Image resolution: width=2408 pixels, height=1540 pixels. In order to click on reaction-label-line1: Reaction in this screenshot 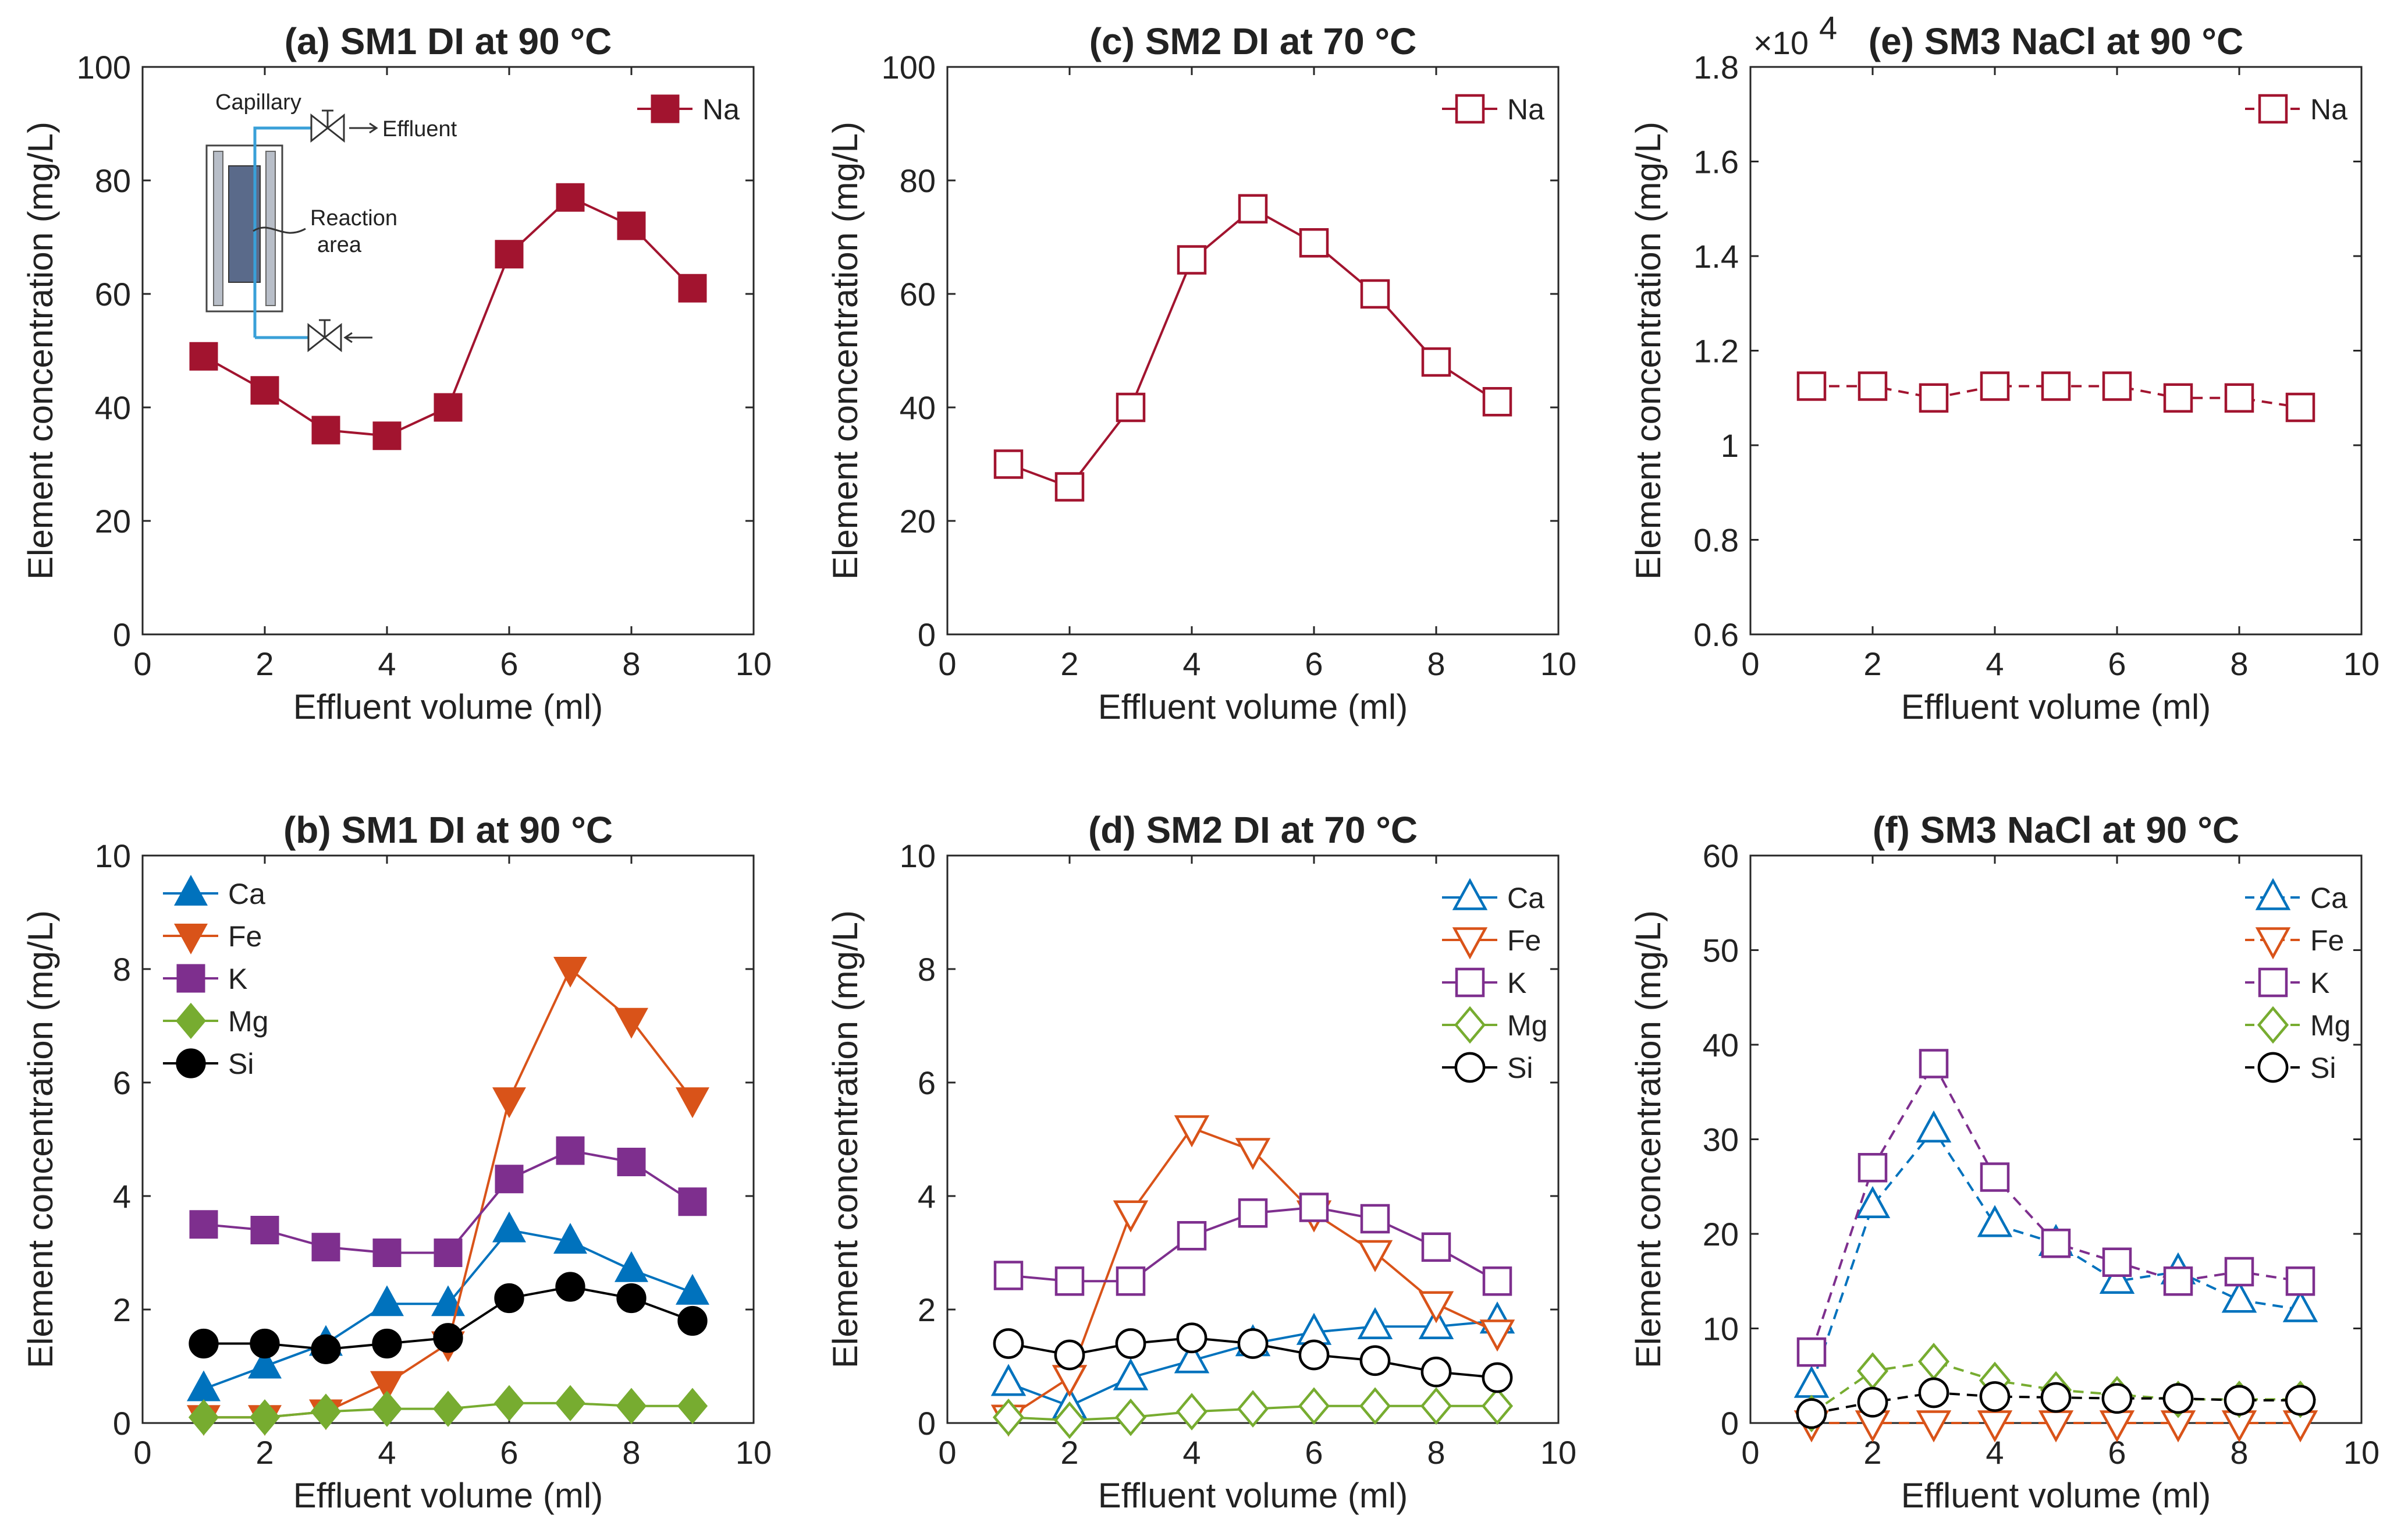, I will do `click(353, 218)`.